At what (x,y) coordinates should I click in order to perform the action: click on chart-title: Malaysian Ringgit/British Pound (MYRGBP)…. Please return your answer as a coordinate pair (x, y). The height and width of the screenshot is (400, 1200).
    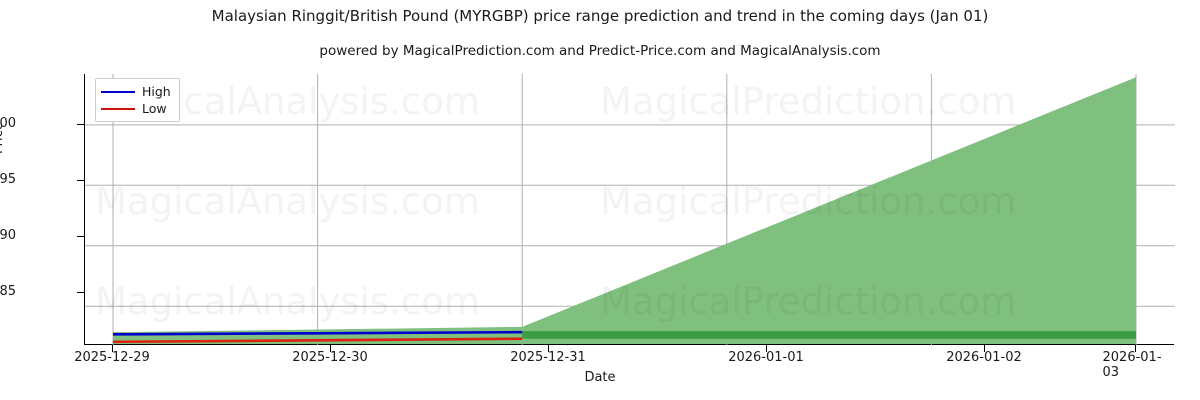
    Looking at the image, I should click on (600, 16).